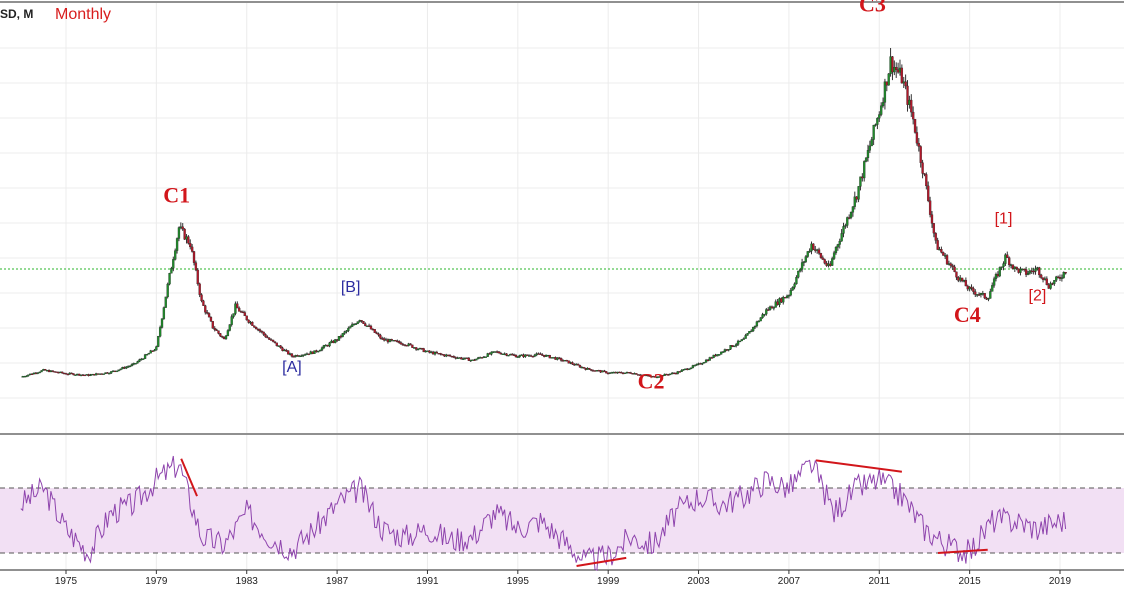  What do you see at coordinates (247, 581) in the screenshot?
I see `x-tick-label: 1983` at bounding box center [247, 581].